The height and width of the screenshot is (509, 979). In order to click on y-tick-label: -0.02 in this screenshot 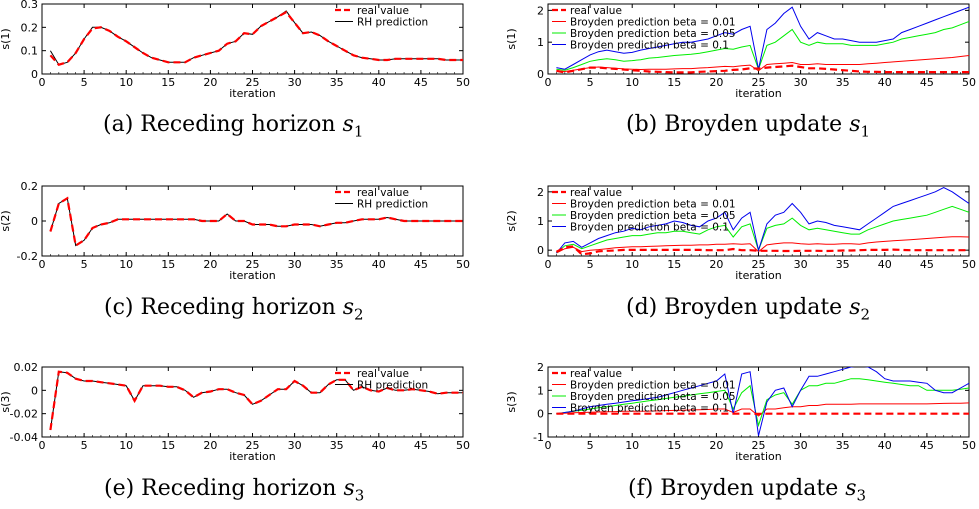, I will do `click(24, 414)`.